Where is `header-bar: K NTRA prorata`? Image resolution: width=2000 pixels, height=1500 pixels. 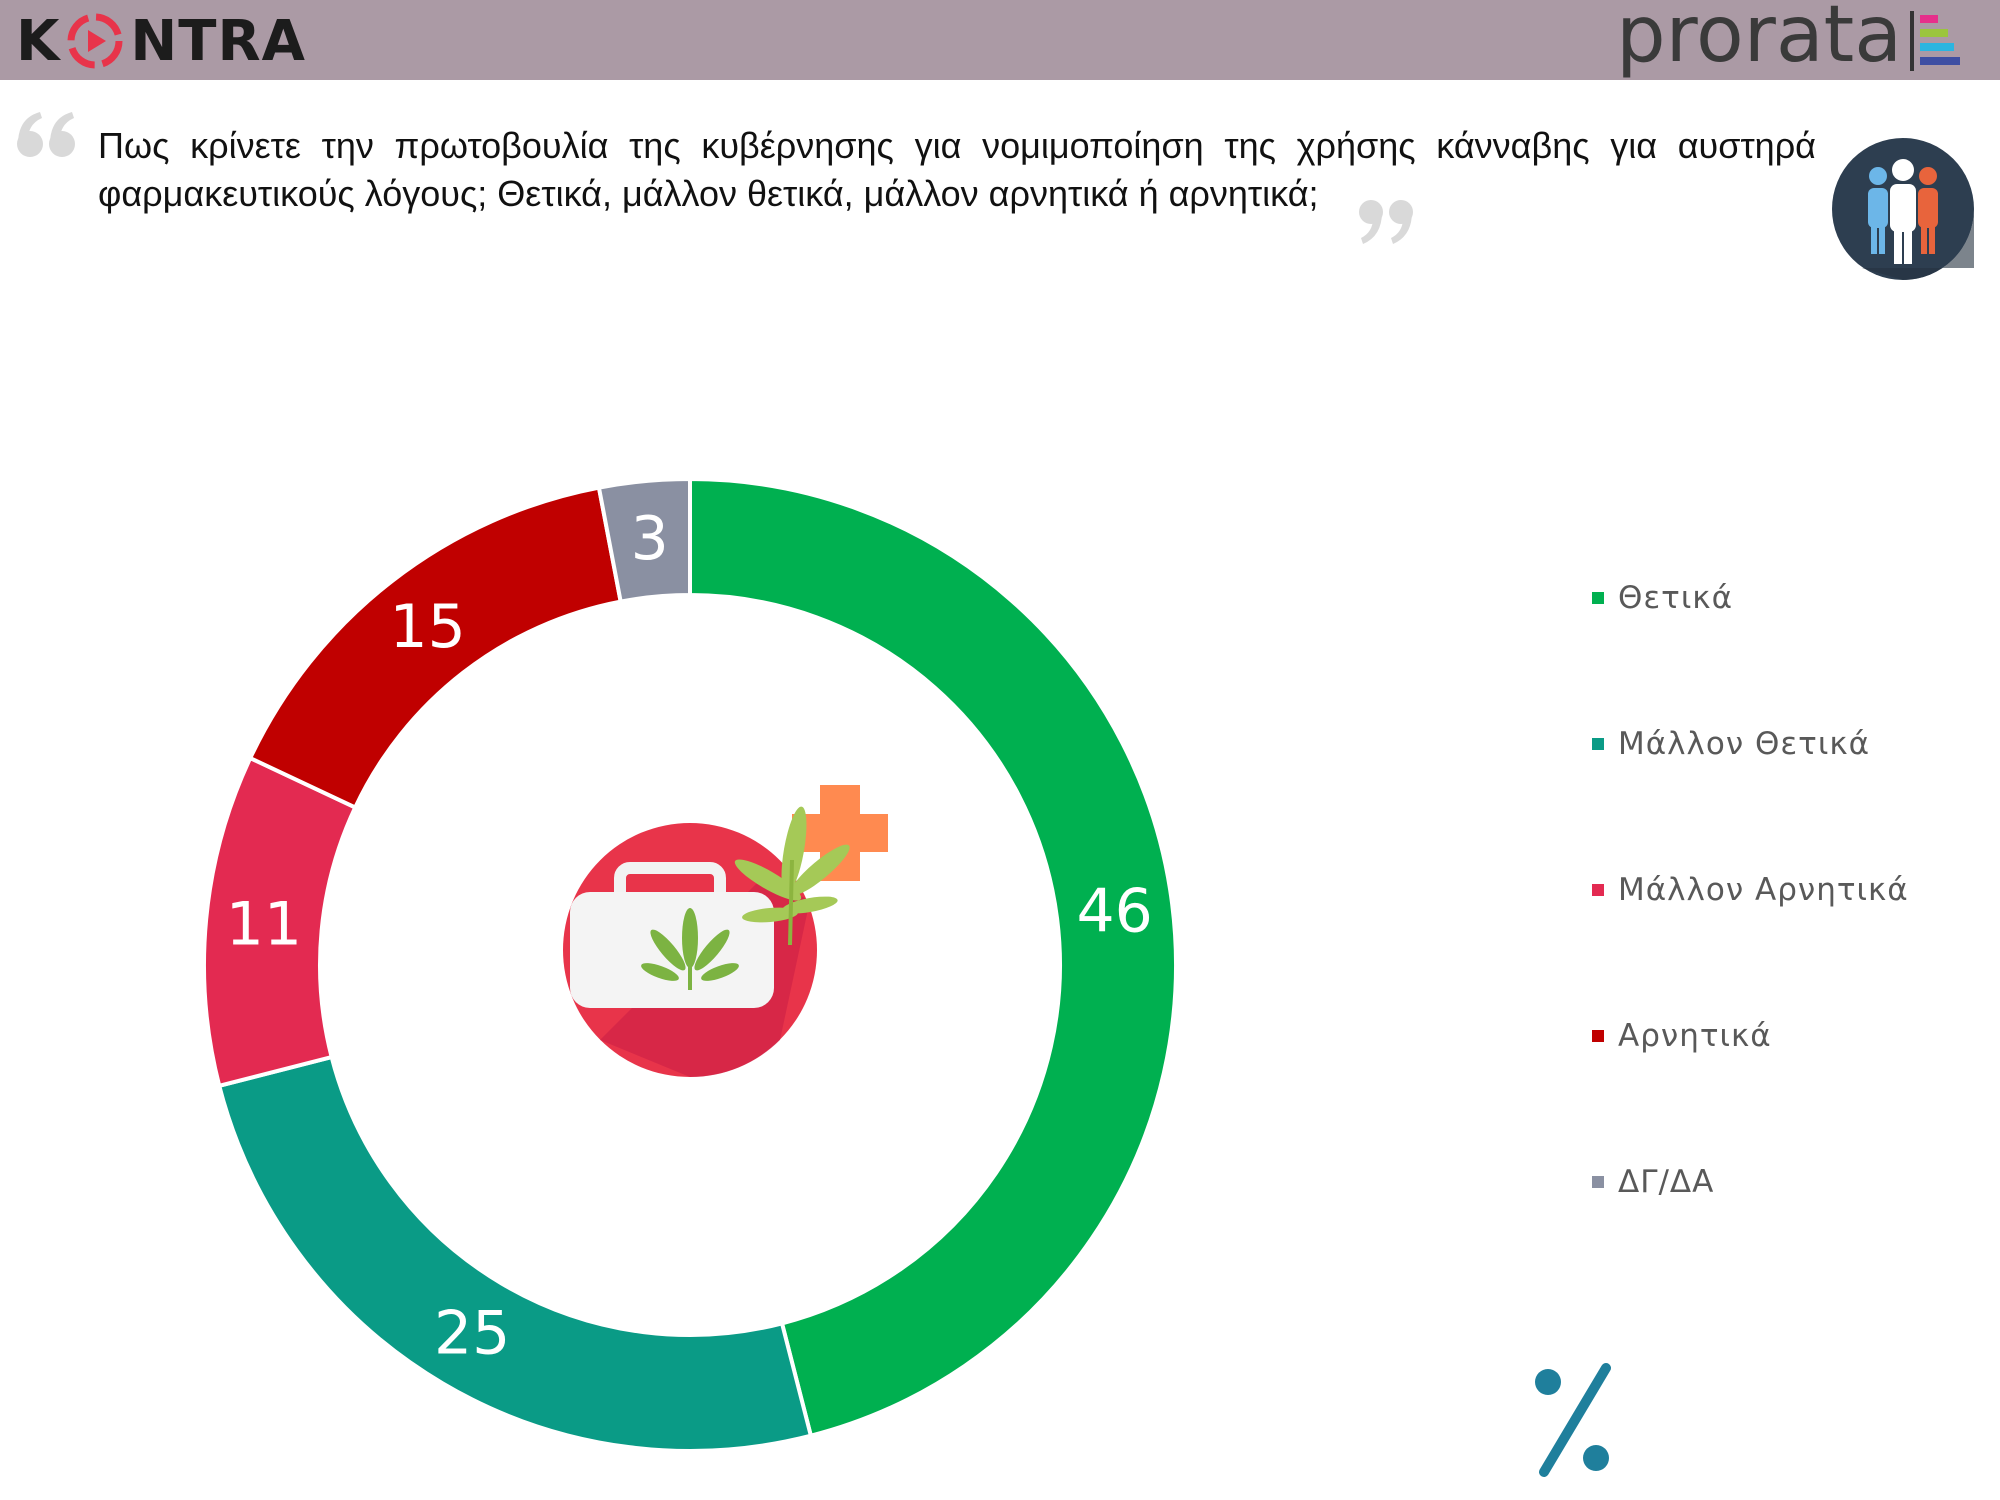 header-bar: K NTRA prorata is located at coordinates (1000, 40).